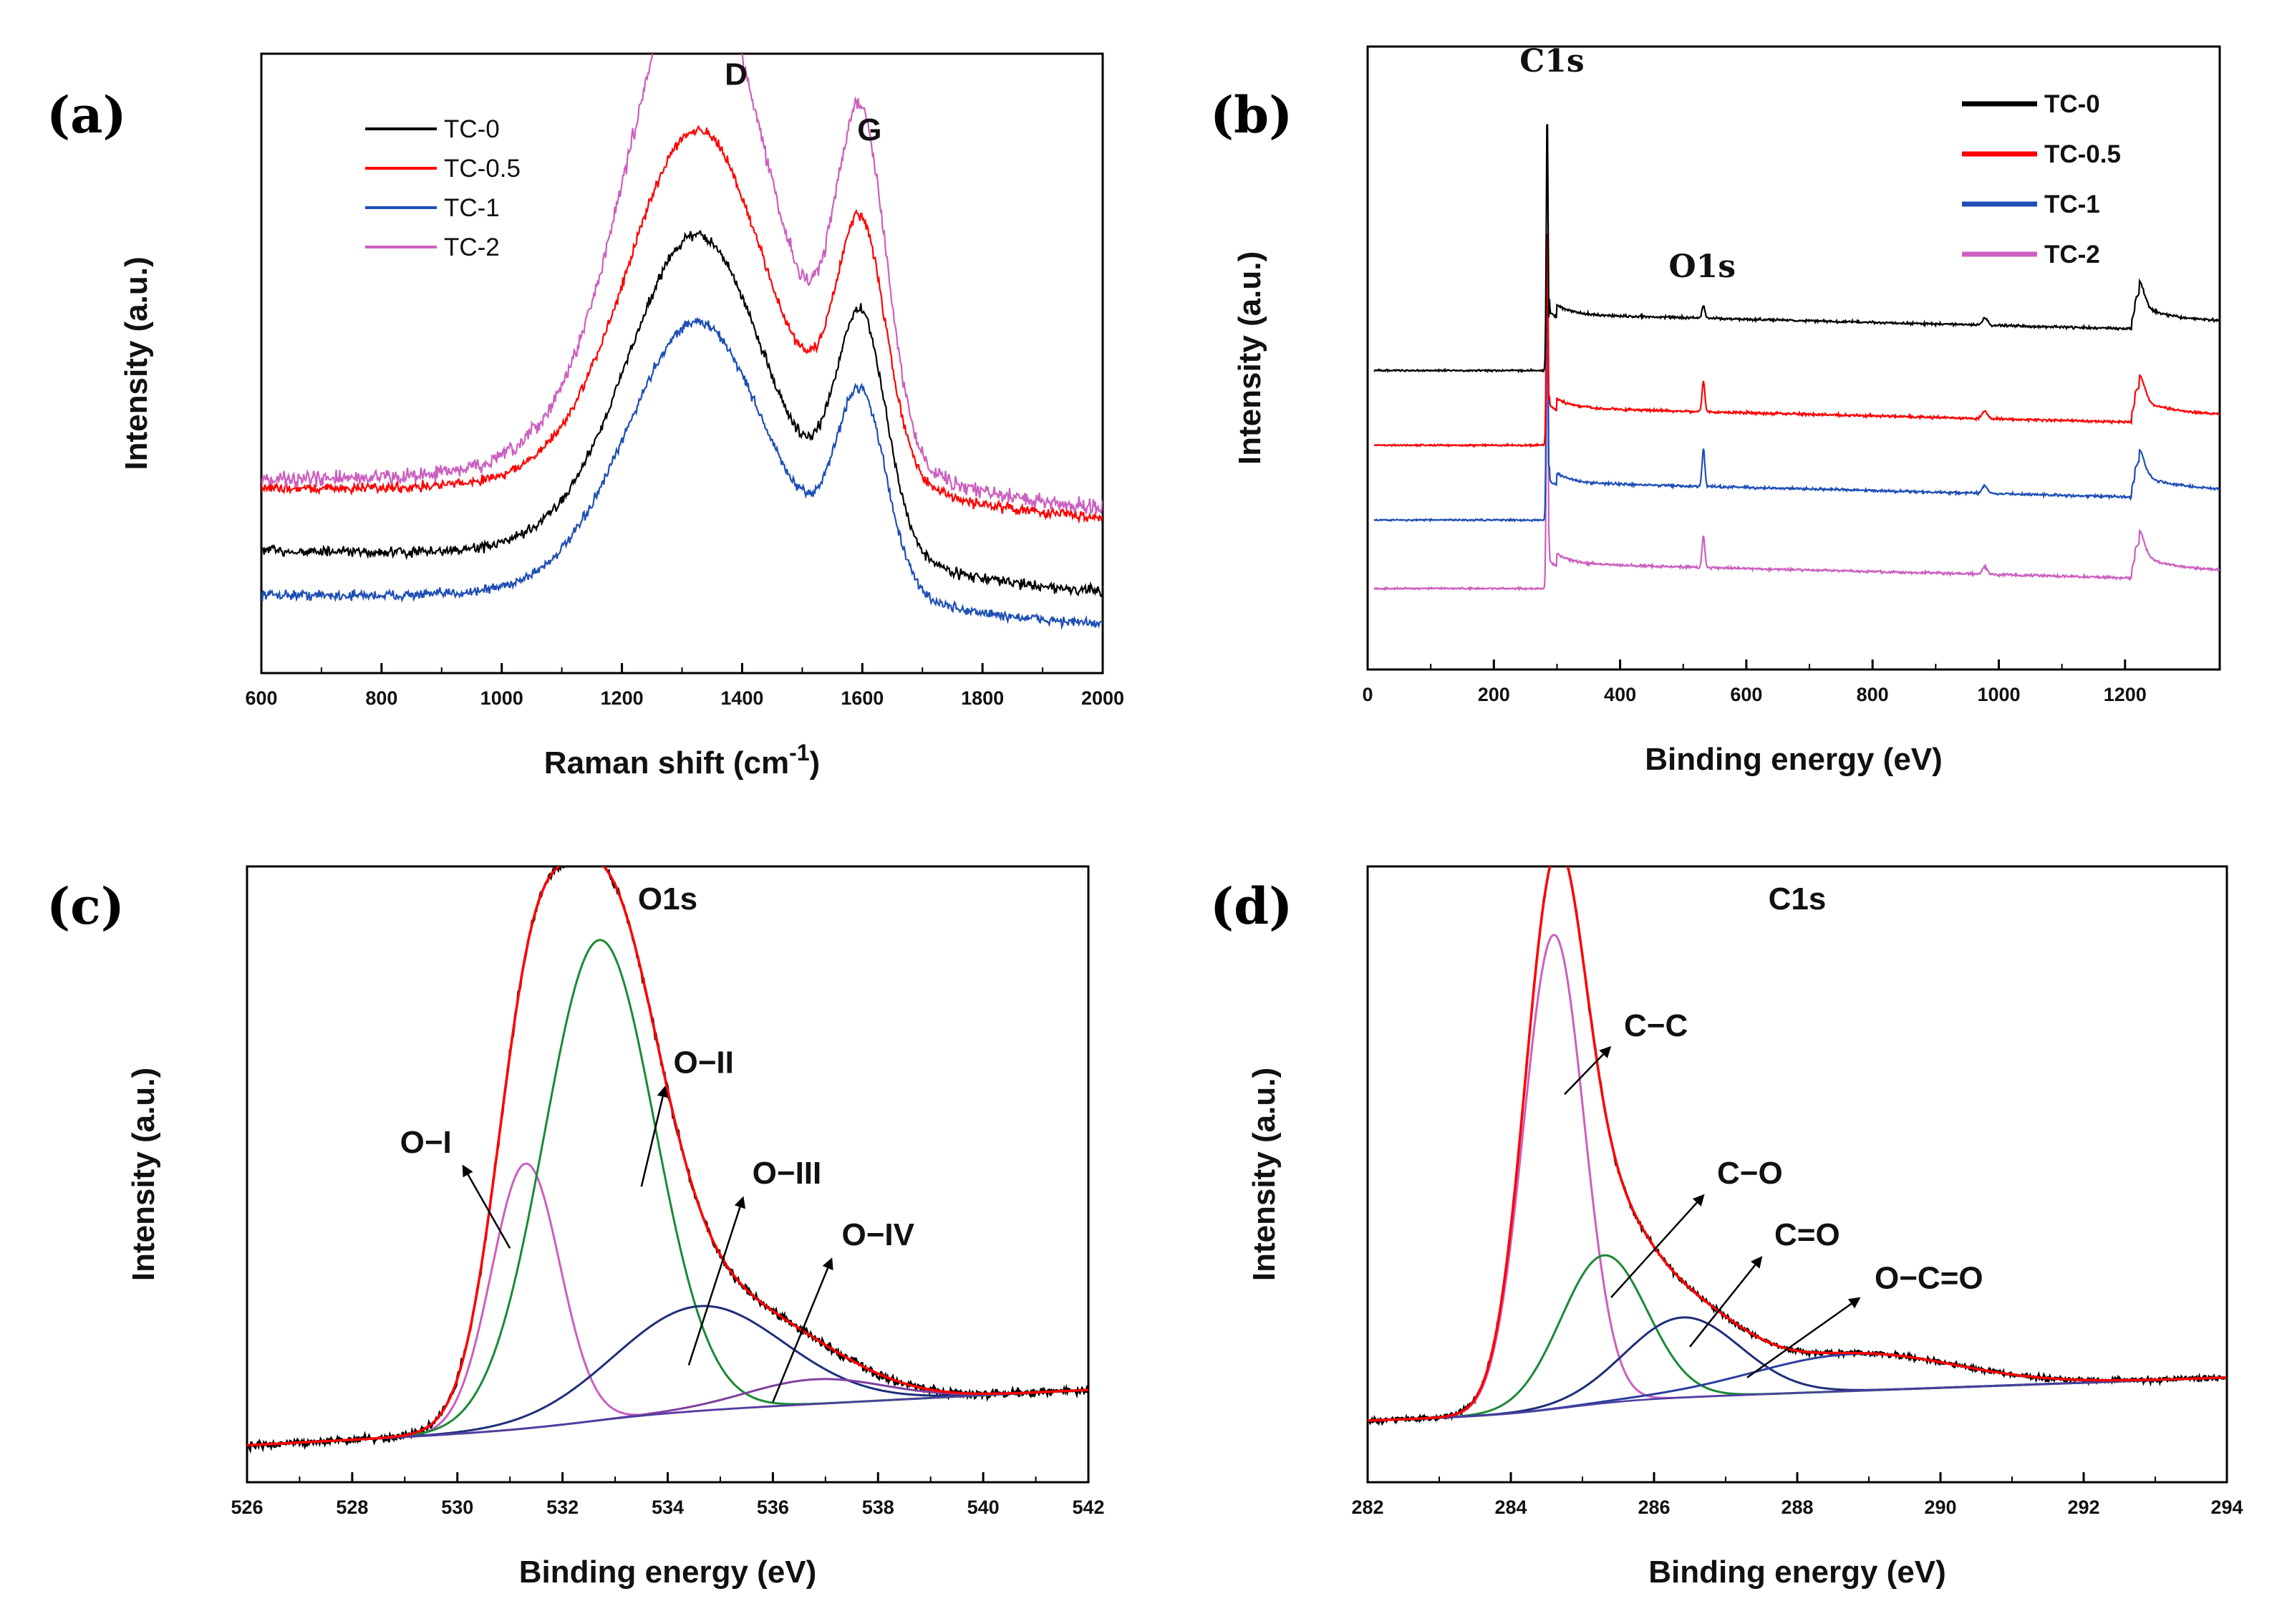  Describe the element at coordinates (86, 906) in the screenshot. I see `panel-label: (c)` at that location.